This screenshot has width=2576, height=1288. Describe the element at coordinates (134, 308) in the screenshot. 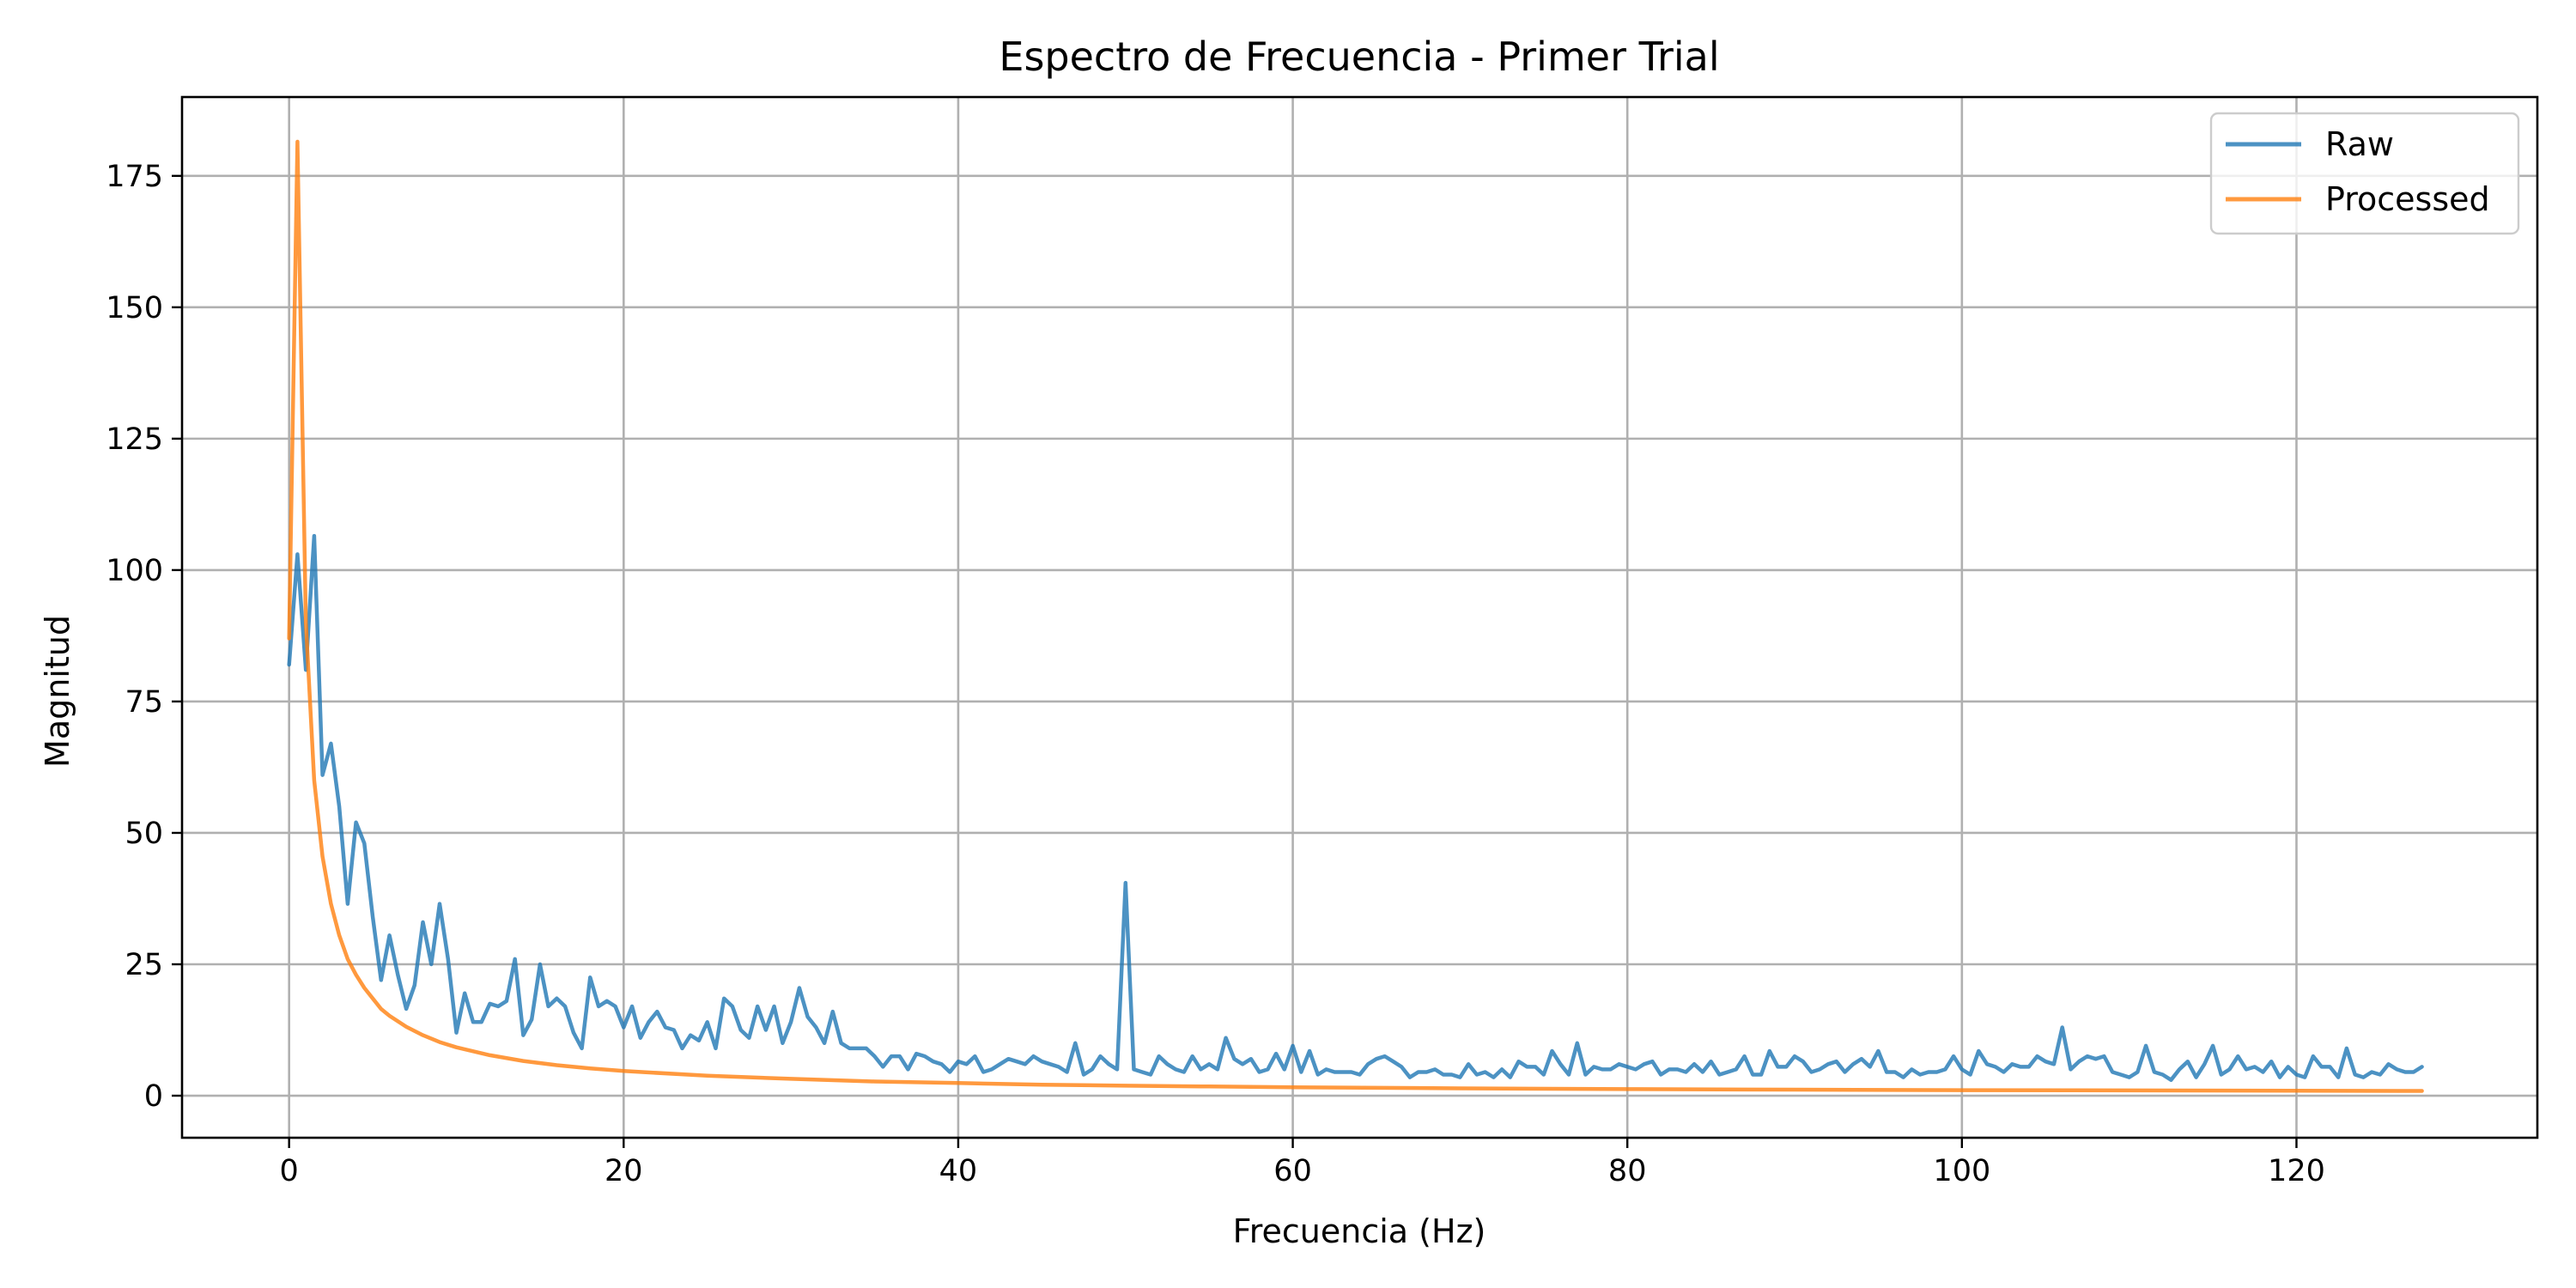

I see `y-tick-label: 150` at that location.